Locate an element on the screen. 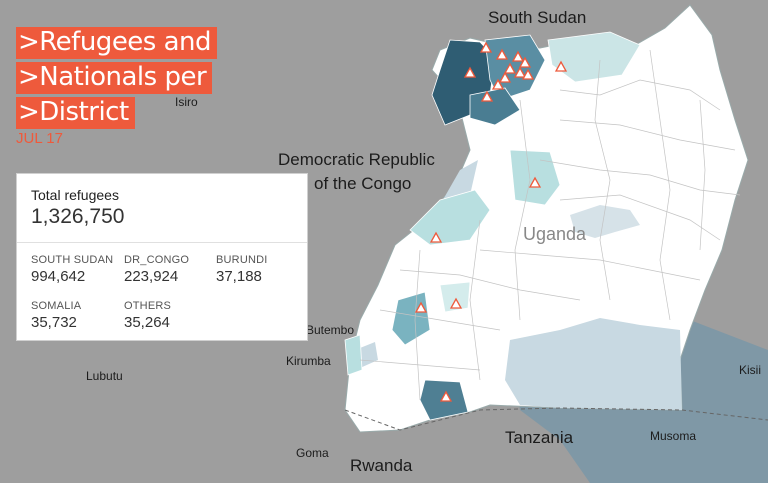 Image resolution: width=768 pixels, height=483 pixels. settlement-markers is located at coordinates (491, 221).